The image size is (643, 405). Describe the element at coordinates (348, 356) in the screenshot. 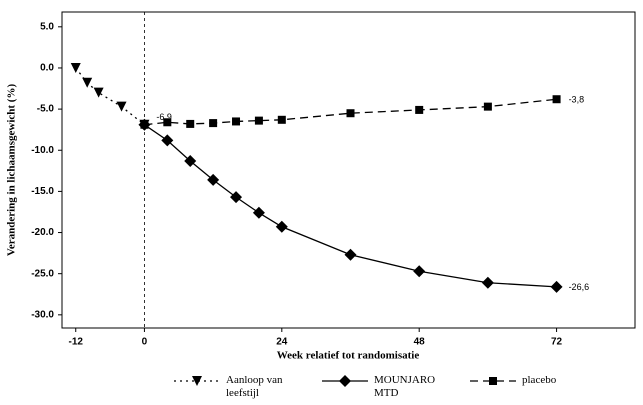

I see `x-axis-label: Week relatief tot randomisatie` at that location.